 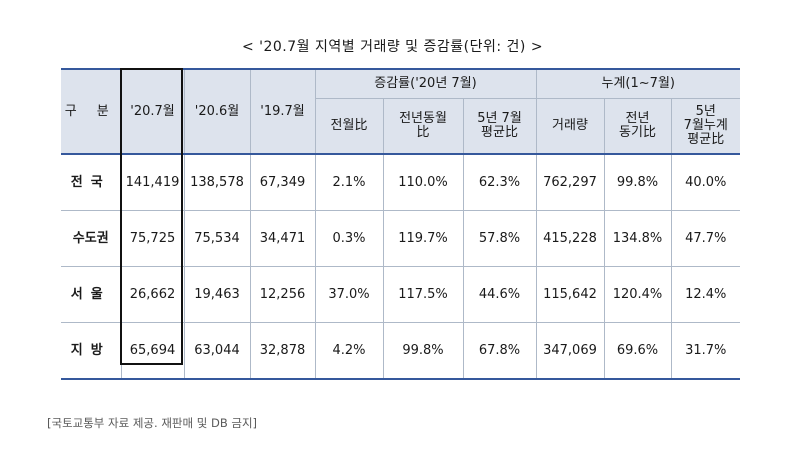 What do you see at coordinates (152, 238) in the screenshot?
I see `value-2020-07: 75,725` at bounding box center [152, 238].